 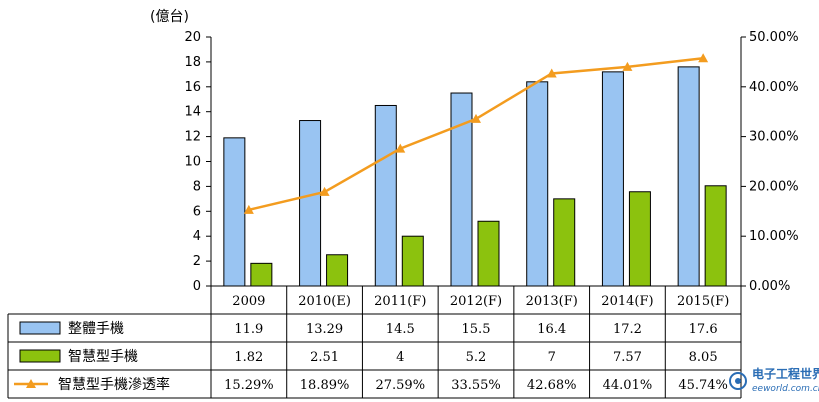 I want to click on legend-marker, so click(x=31, y=383).